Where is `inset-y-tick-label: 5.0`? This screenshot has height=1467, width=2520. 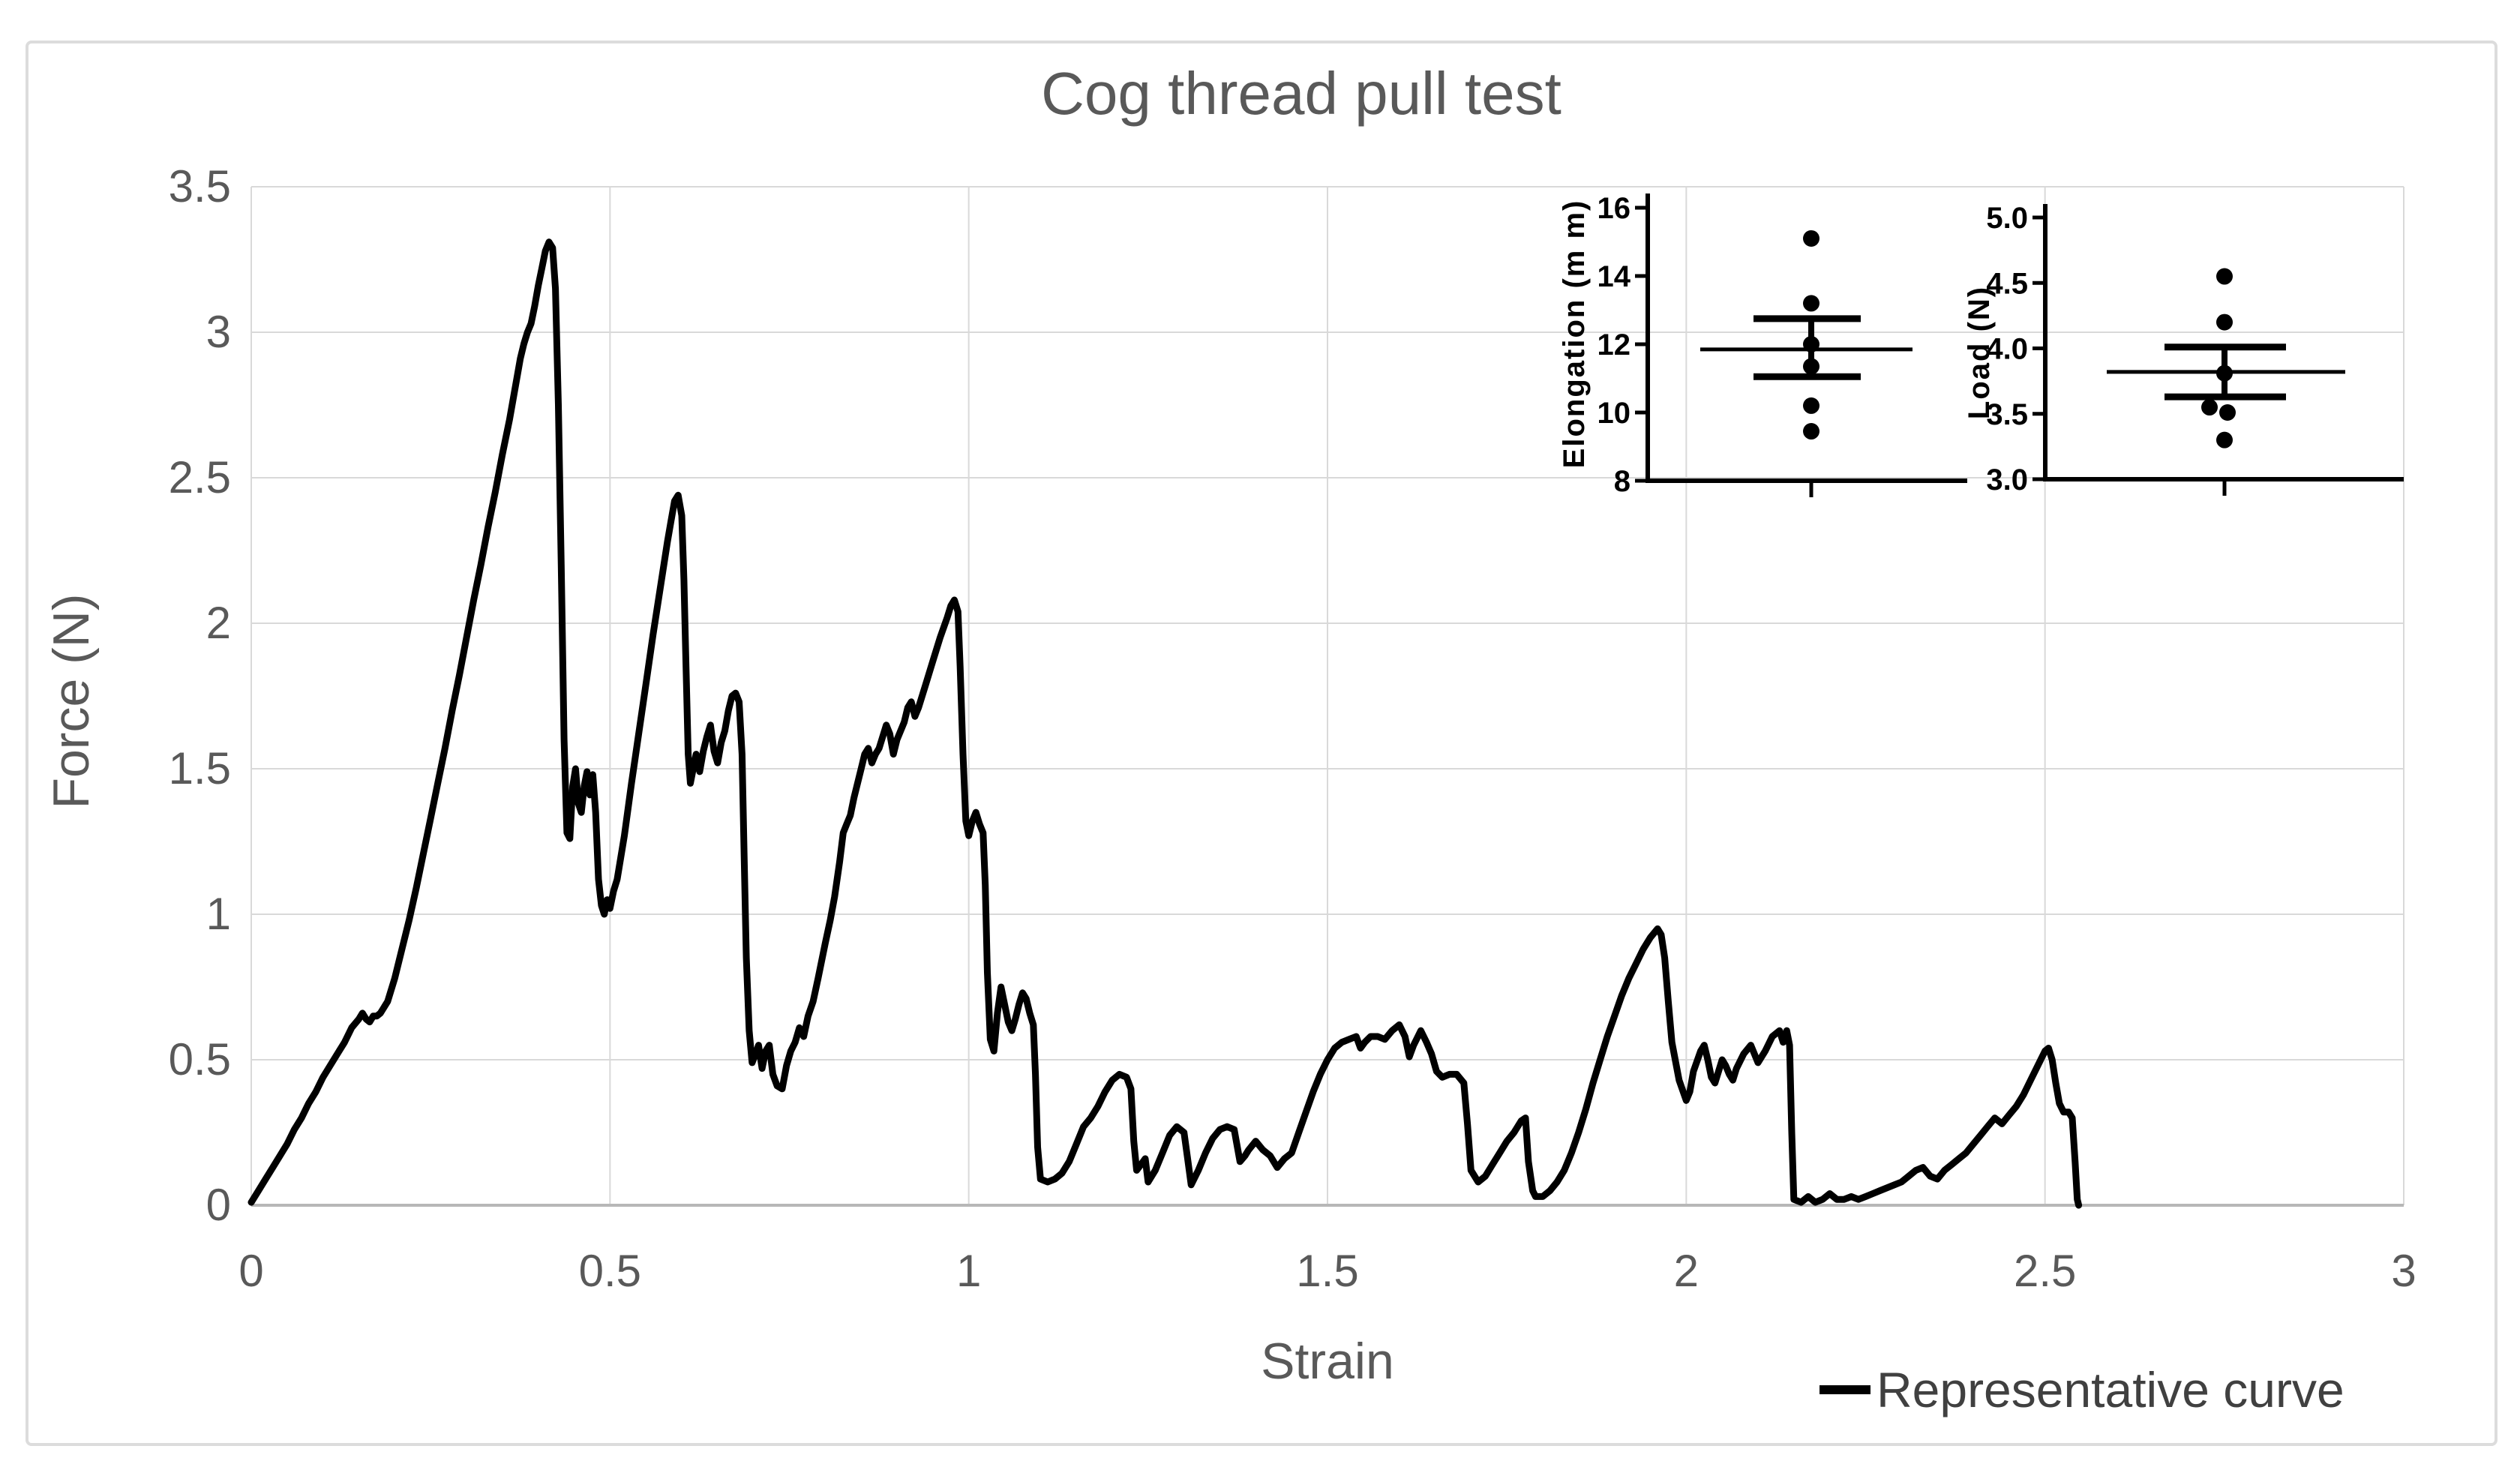 inset-y-tick-label: 5.0 is located at coordinates (2007, 218).